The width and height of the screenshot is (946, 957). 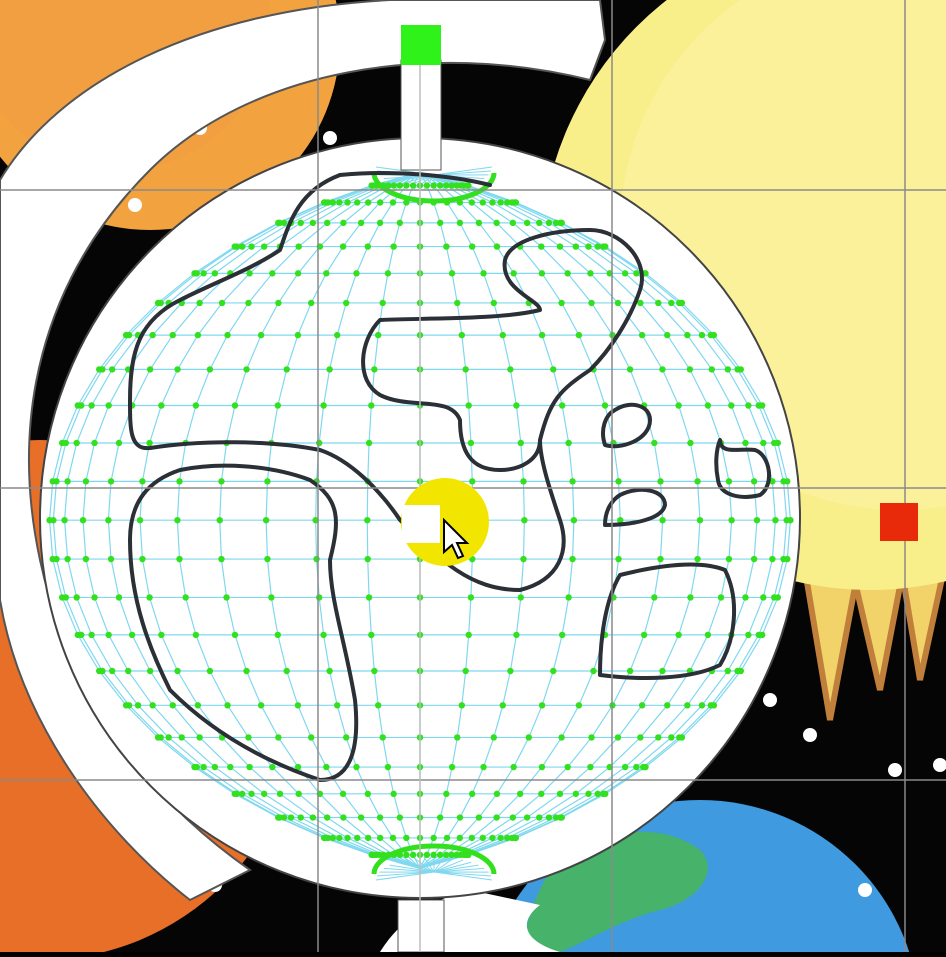 I want to click on top-transform-handle, so click(x=421, y=45).